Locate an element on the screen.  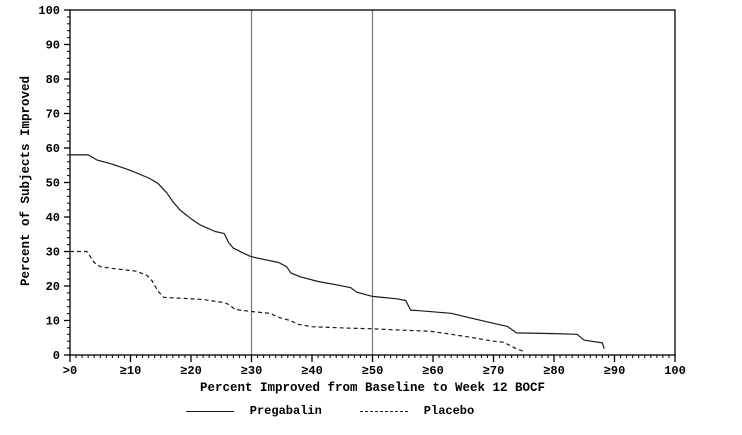
series-line-placebo is located at coordinates (297, 301).